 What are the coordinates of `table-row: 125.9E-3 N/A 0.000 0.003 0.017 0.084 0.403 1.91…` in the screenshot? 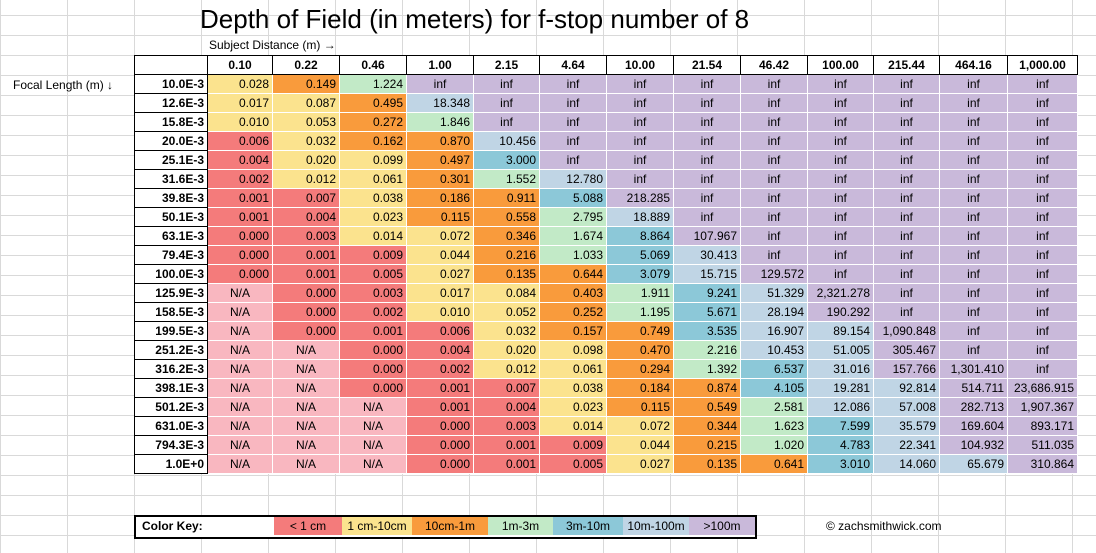 It's located at (606, 293).